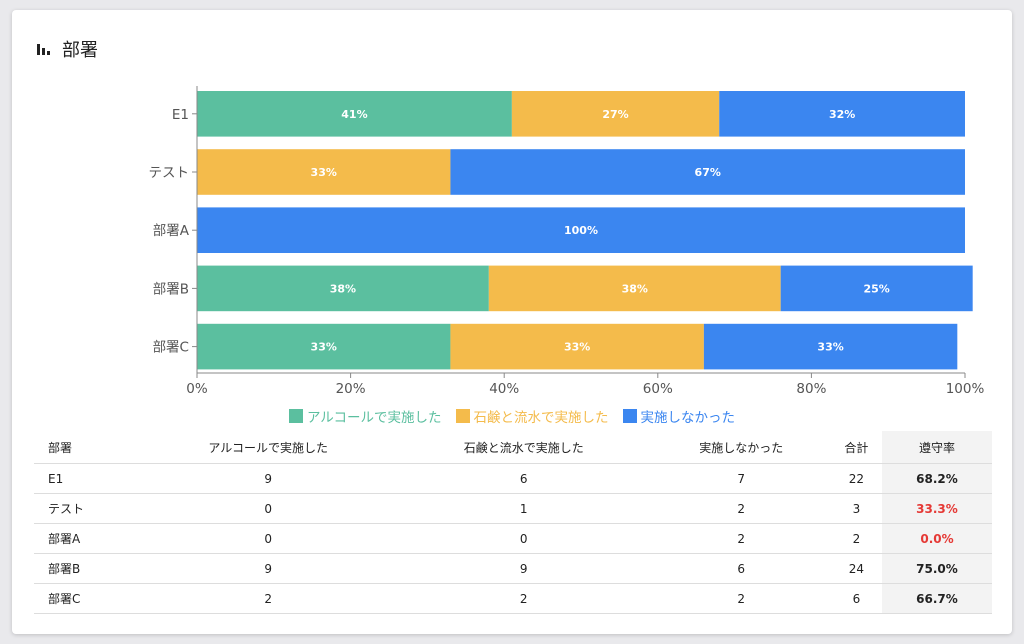  Describe the element at coordinates (523, 598) in the screenshot. I see `cell-soap: 2` at that location.